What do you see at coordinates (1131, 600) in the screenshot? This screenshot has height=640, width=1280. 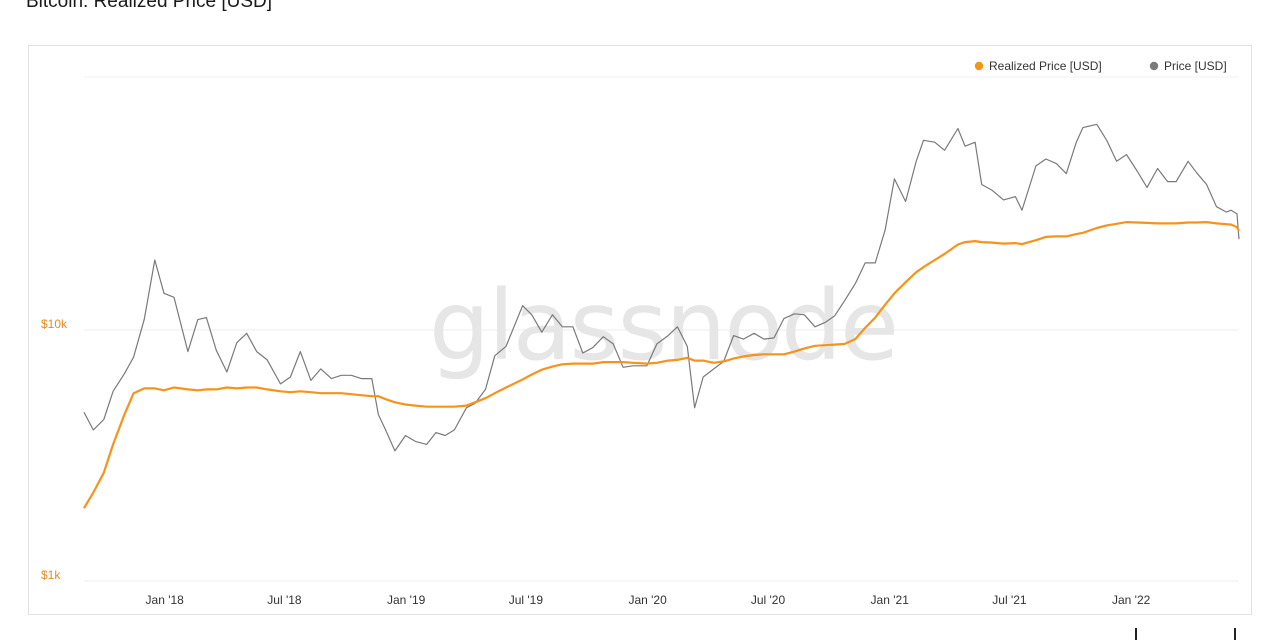 I see `x-tick-label: Jan '22` at bounding box center [1131, 600].